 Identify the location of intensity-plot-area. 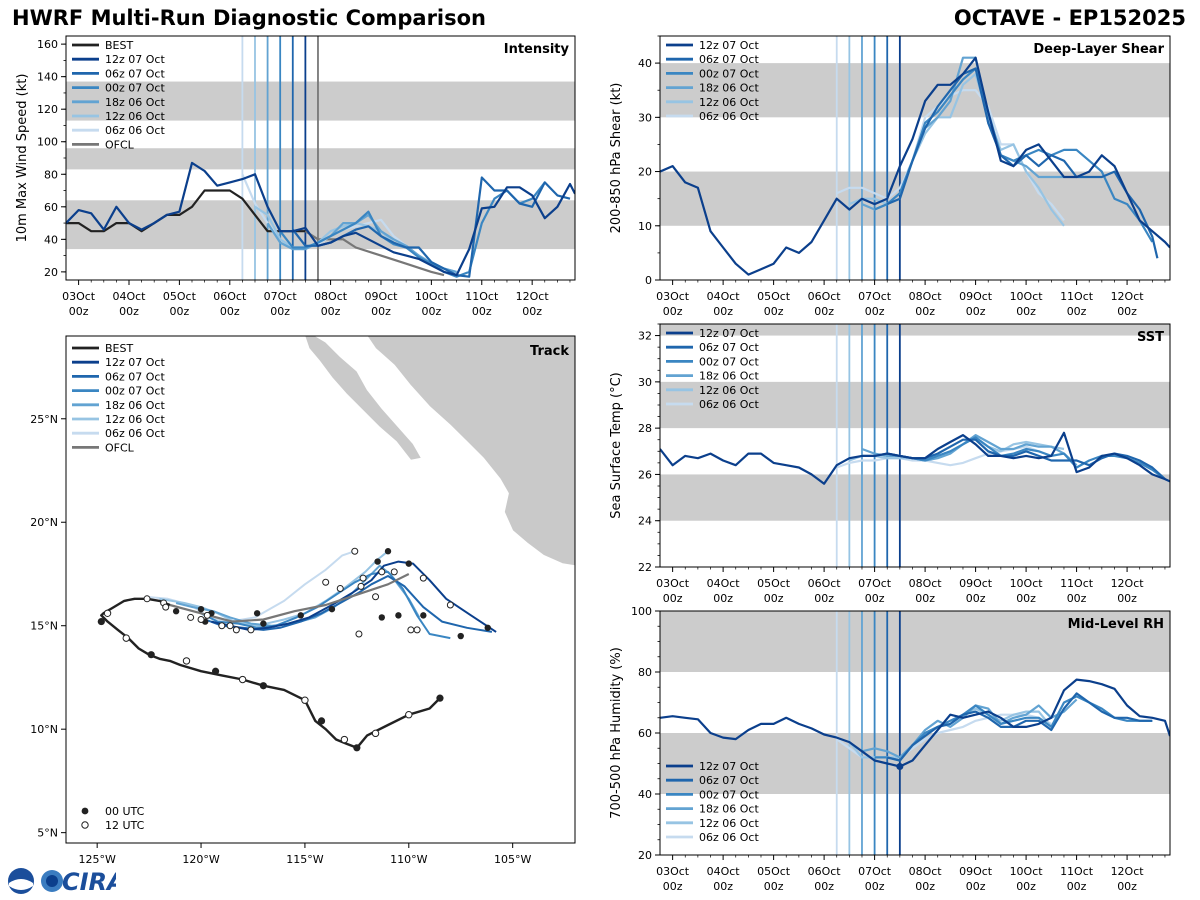
(320, 158).